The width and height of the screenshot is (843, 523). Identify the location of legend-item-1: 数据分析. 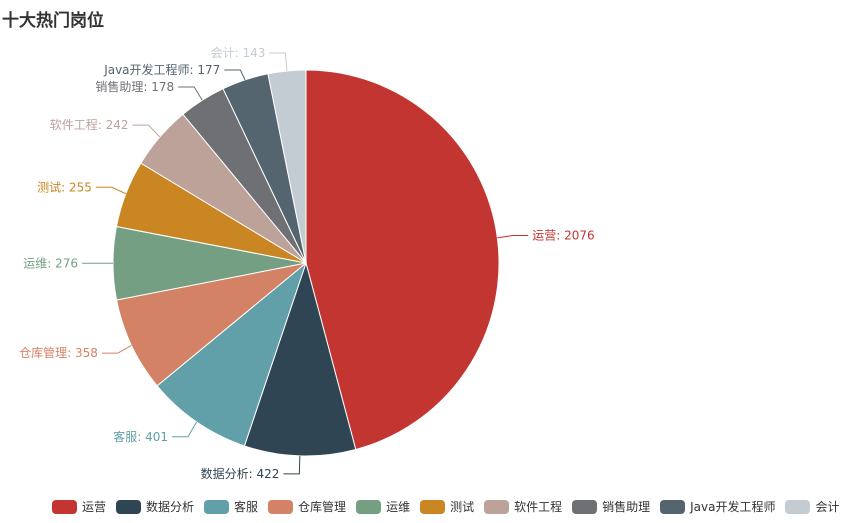
(155, 506).